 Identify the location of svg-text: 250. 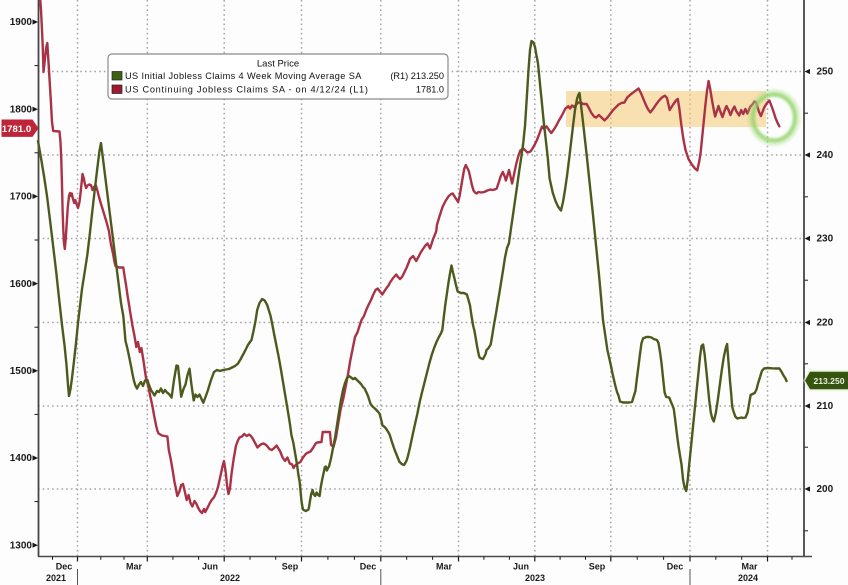
(825, 72).